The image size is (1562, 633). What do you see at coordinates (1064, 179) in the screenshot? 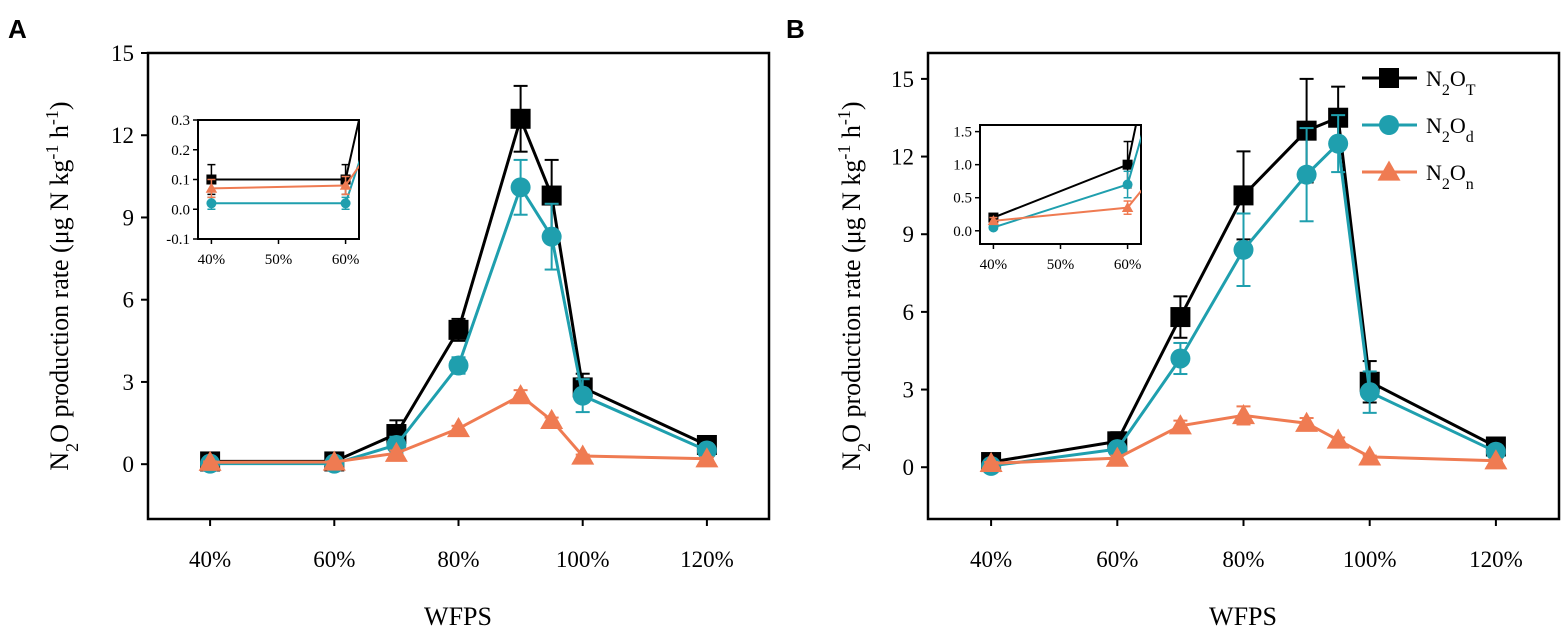
I see `inset-series-b` at bounding box center [1064, 179].